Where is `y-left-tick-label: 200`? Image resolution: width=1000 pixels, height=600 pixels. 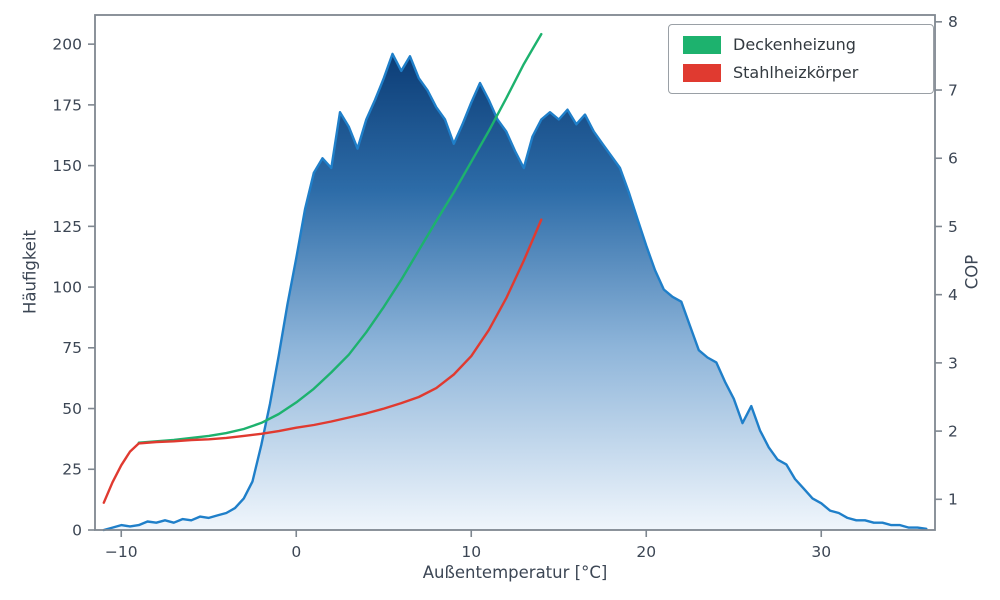 y-left-tick-label: 200 is located at coordinates (67, 45).